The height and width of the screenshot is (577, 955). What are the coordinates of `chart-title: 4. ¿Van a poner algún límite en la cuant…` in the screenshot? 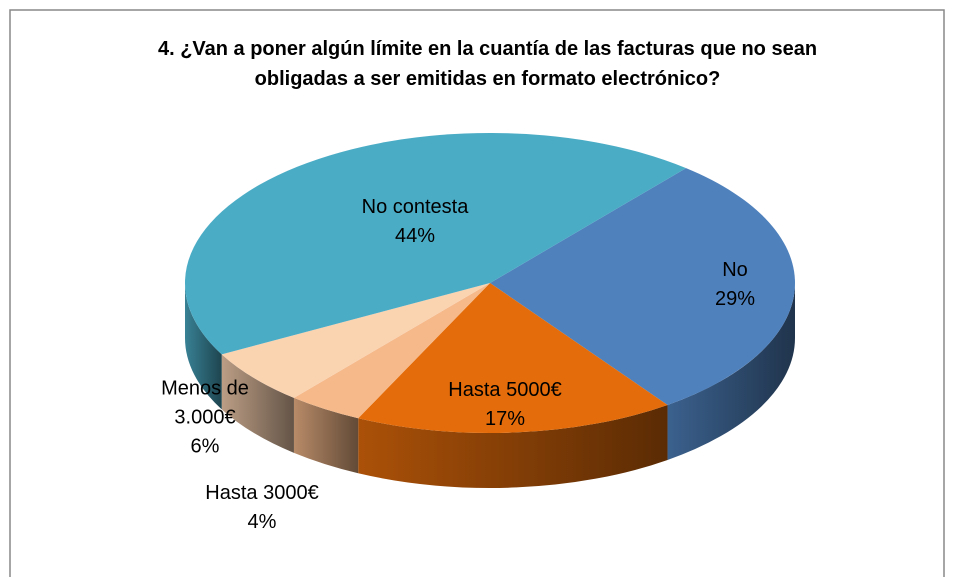 It's located at (487, 64).